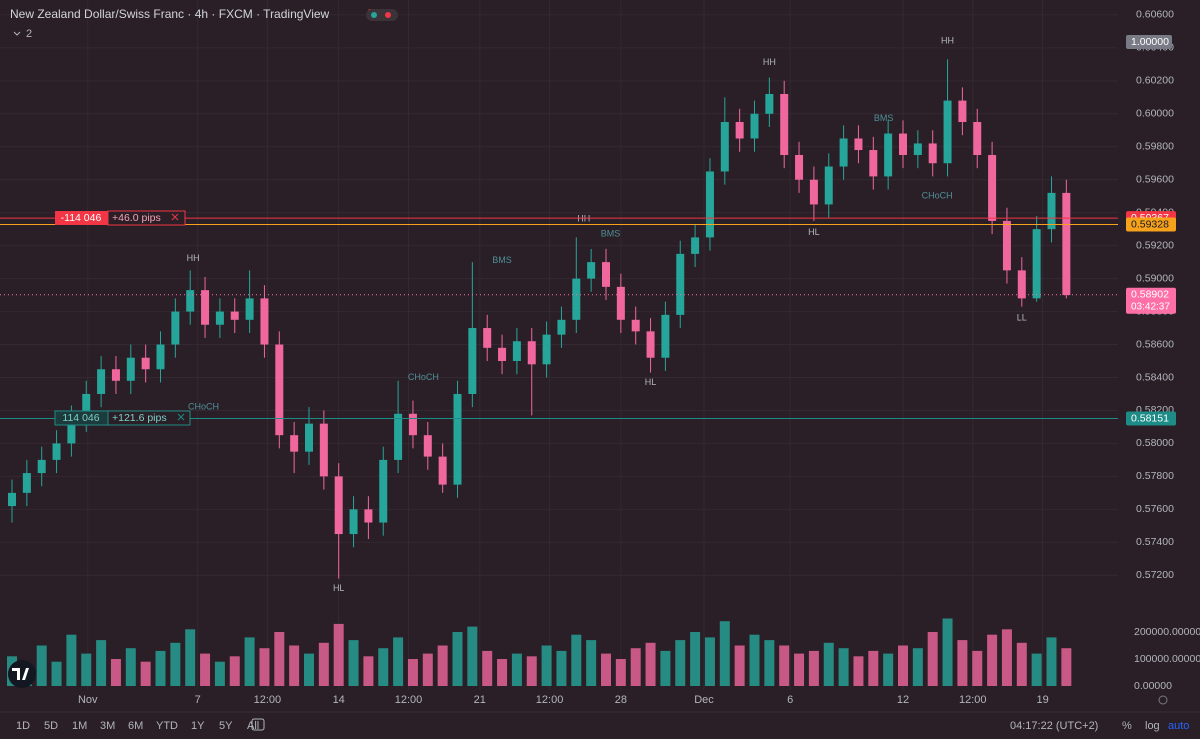  Describe the element at coordinates (1155, 278) in the screenshot. I see `y-tick-label: 0.59000` at that location.